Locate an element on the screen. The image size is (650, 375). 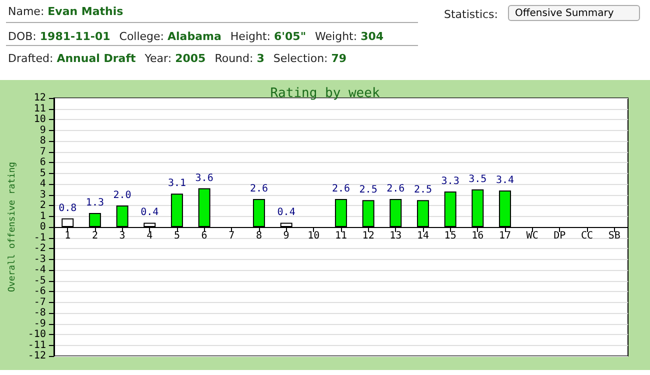
x-tick-label: 9 is located at coordinates (286, 236).